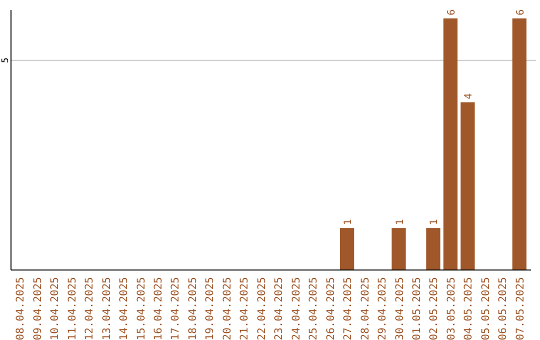 The height and width of the screenshot is (340, 540). What do you see at coordinates (296, 308) in the screenshot?
I see `x-tick-label: 24.04.2025` at bounding box center [296, 308].